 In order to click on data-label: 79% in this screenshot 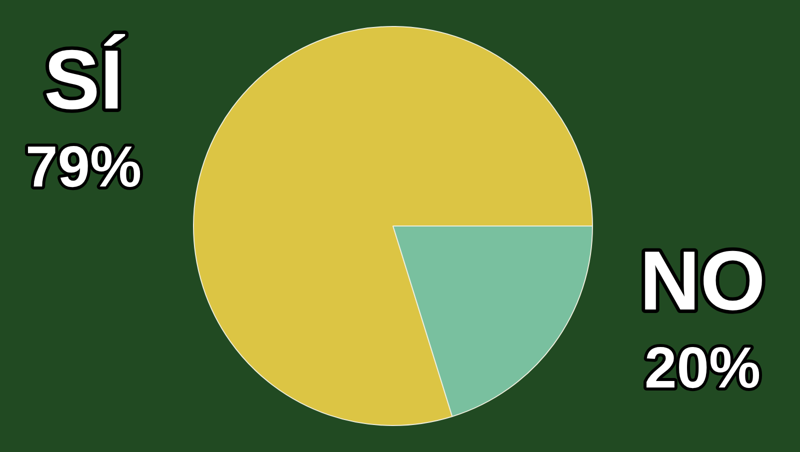, I will do `click(83, 167)`.